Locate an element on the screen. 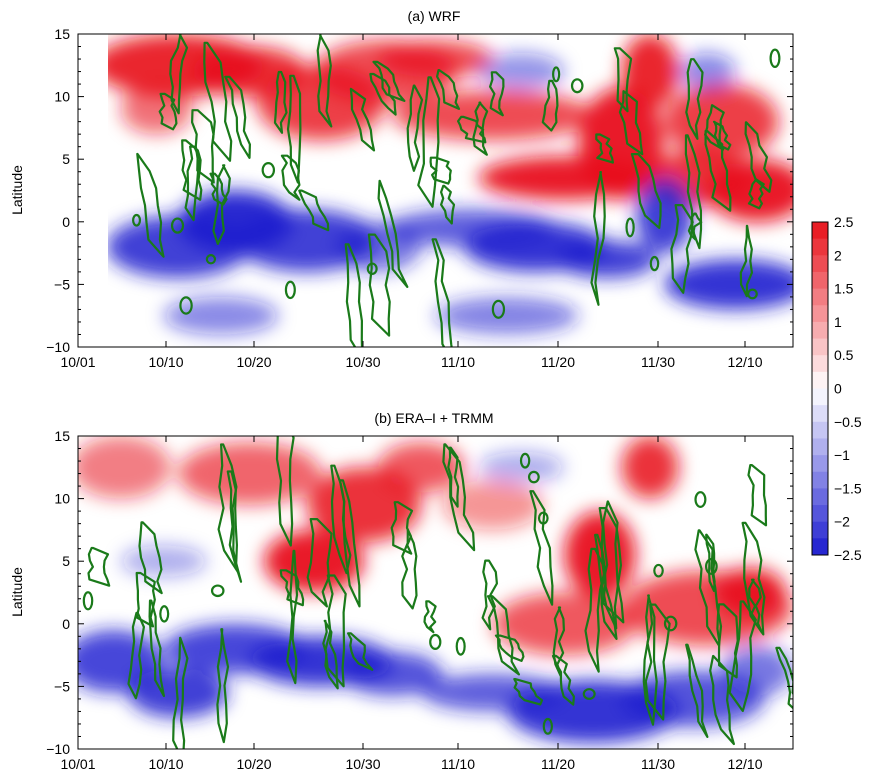  y-tick-label: 10 is located at coordinates (62, 97).